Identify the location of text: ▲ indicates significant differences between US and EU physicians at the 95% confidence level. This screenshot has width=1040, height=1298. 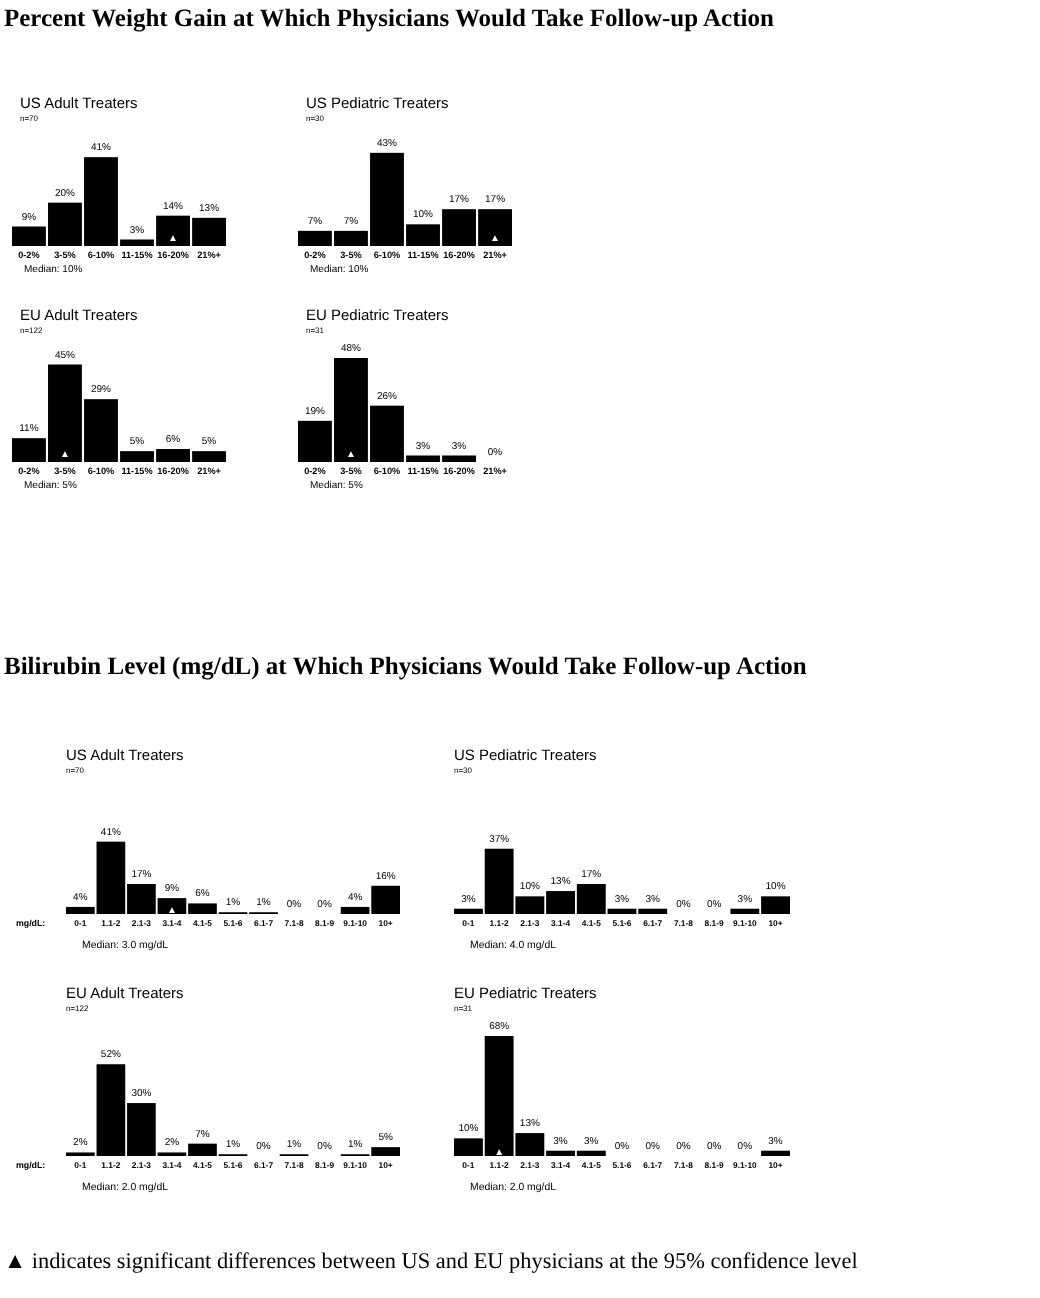
(431, 1262).